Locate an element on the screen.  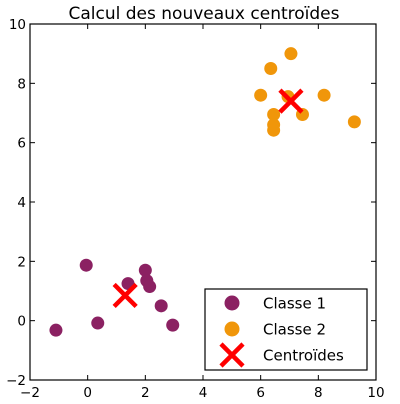
y-tick-label-6: 10 is located at coordinates (17, 25).